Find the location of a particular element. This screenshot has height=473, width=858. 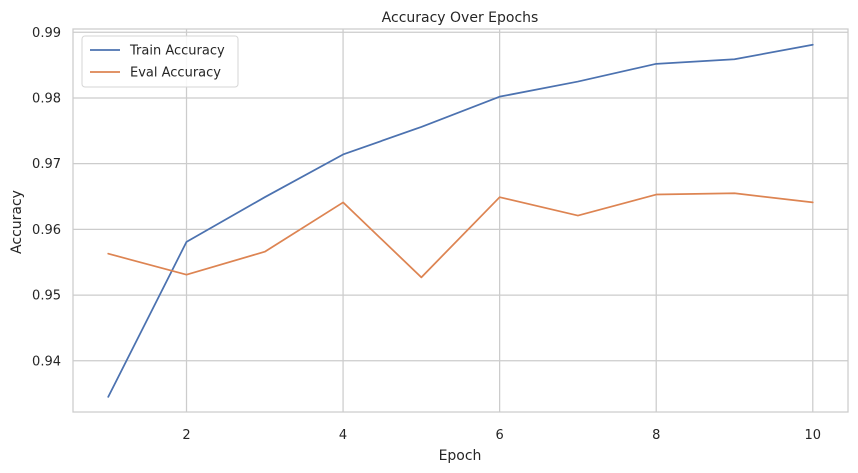

legend: Train Accuracy Eval Accuracy is located at coordinates (160, 61).